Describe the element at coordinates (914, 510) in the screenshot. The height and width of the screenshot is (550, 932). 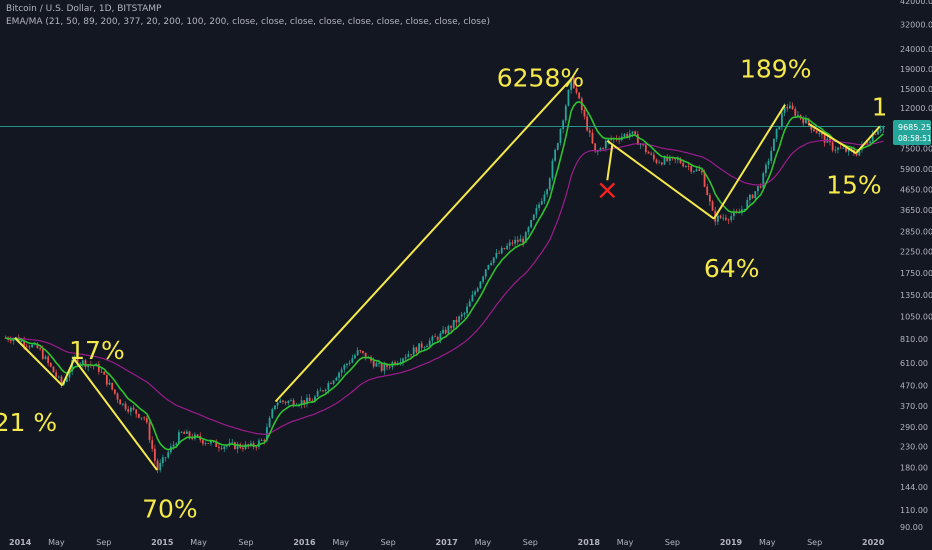
I see `price-tick: 110.00` at that location.